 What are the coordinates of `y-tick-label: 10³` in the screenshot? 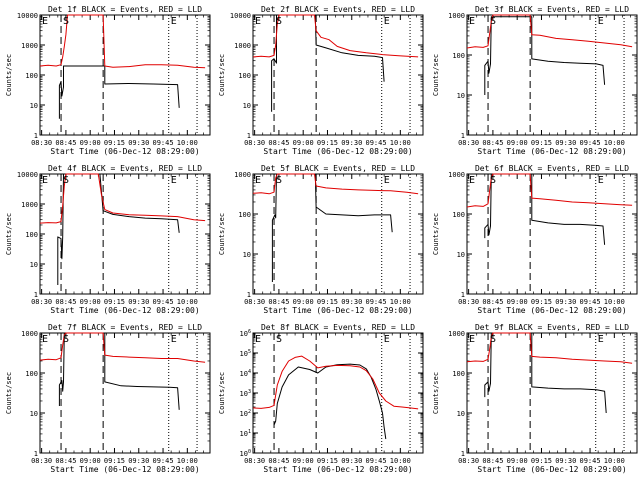 It's located at (245, 393).